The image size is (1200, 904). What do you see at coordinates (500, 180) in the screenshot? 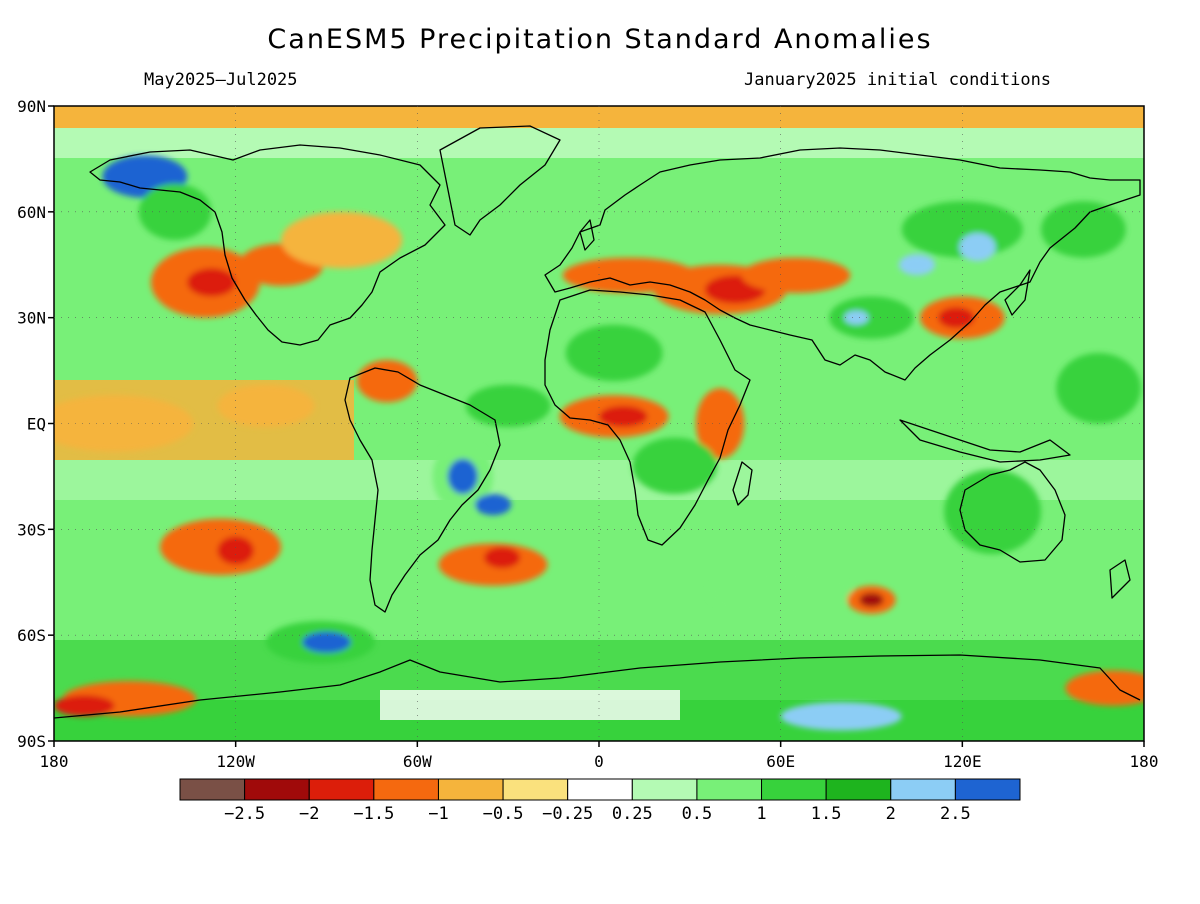
I see `coast-greenland` at bounding box center [500, 180].